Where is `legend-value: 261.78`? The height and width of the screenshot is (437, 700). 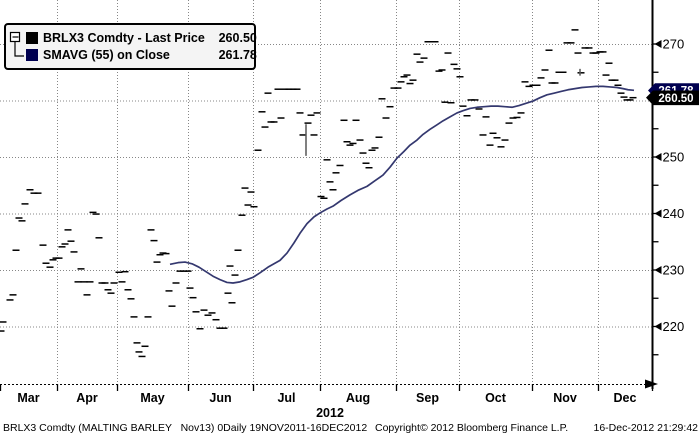 legend-value: 261.78 is located at coordinates (237, 55).